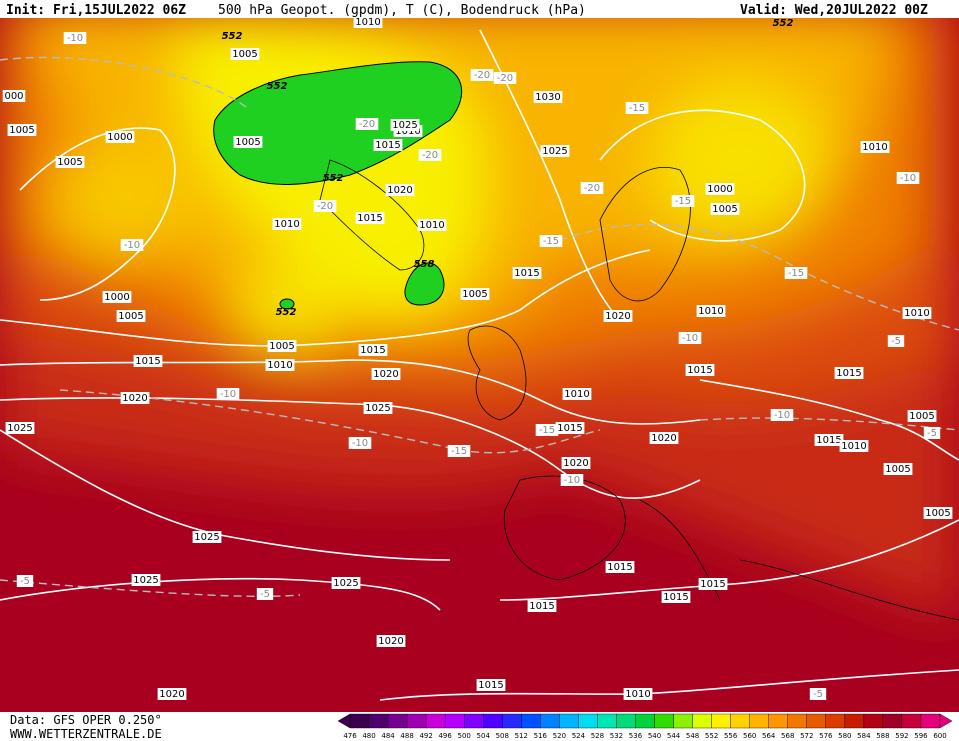 The image size is (959, 741). I want to click on geopotential-label: 552, so click(333, 178).